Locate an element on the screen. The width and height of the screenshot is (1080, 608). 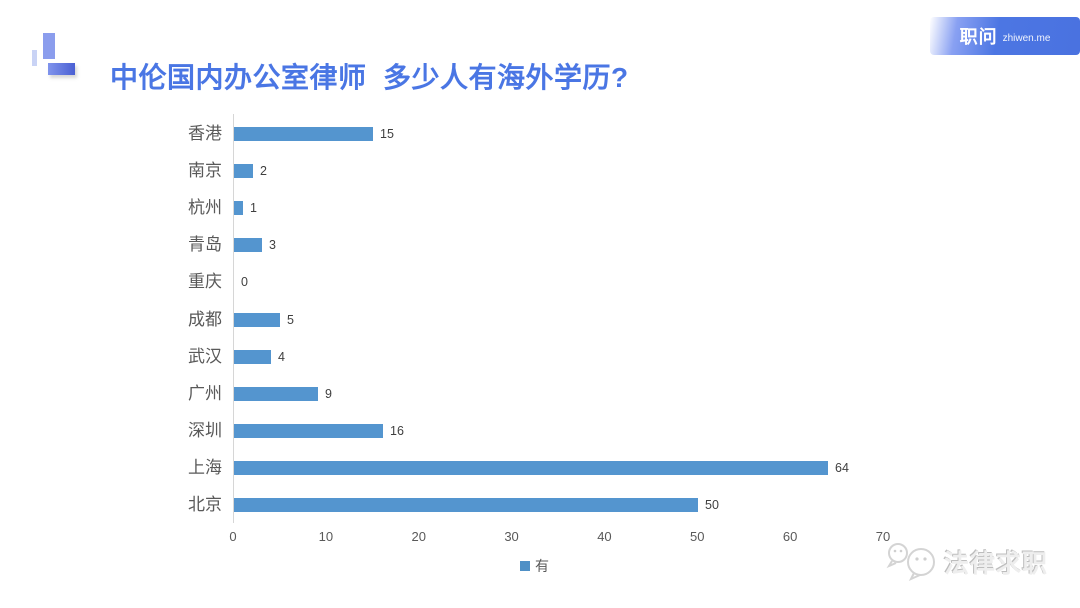
value-label: 64 is located at coordinates (842, 467).